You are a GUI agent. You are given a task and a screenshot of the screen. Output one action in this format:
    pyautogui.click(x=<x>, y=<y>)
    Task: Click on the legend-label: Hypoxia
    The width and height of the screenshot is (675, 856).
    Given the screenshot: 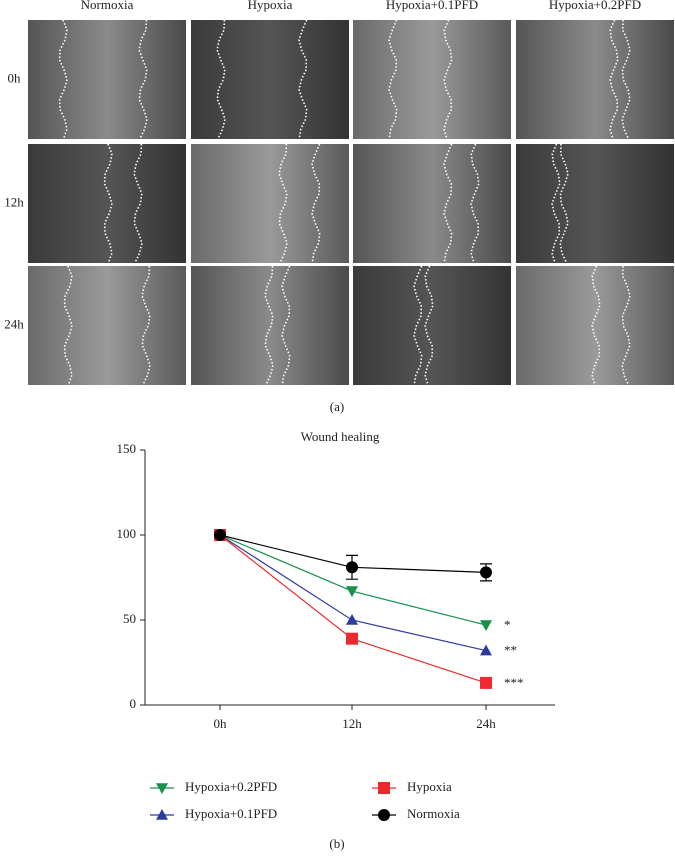 What is the action you would take?
    pyautogui.click(x=429, y=786)
    